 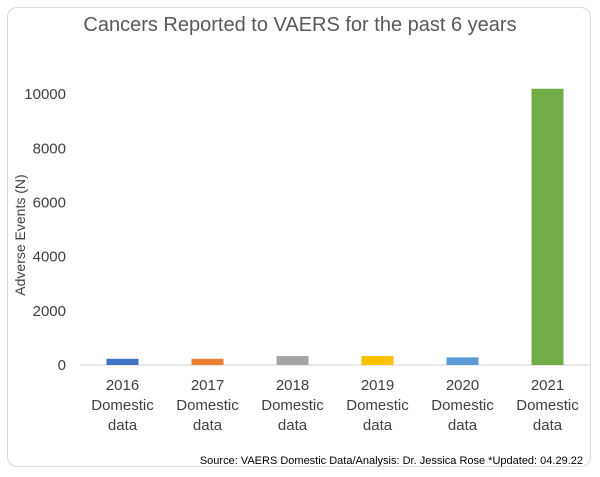 What do you see at coordinates (547, 385) in the screenshot?
I see `x-tick-label: 2021` at bounding box center [547, 385].